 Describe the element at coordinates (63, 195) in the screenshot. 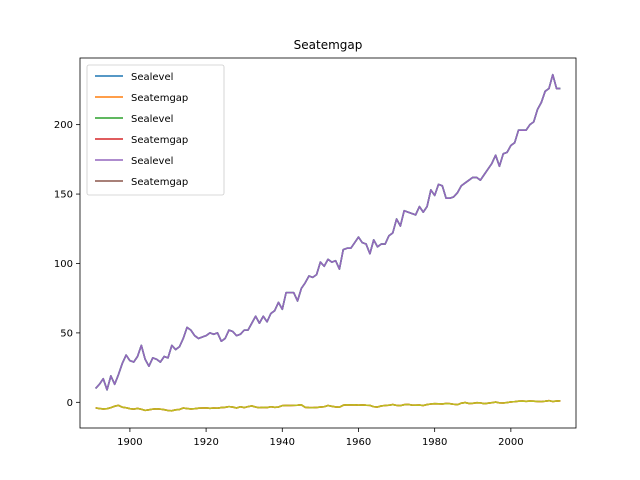

I see `y-tick-label: 150` at that location.